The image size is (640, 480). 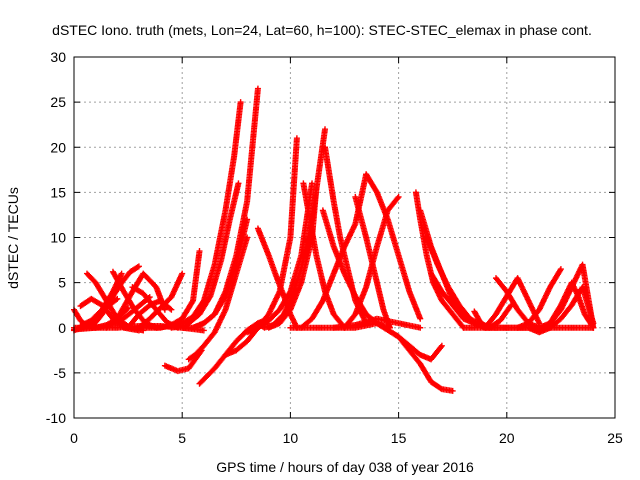 What do you see at coordinates (60, 373) in the screenshot?
I see `y-tick-label: -5` at bounding box center [60, 373].